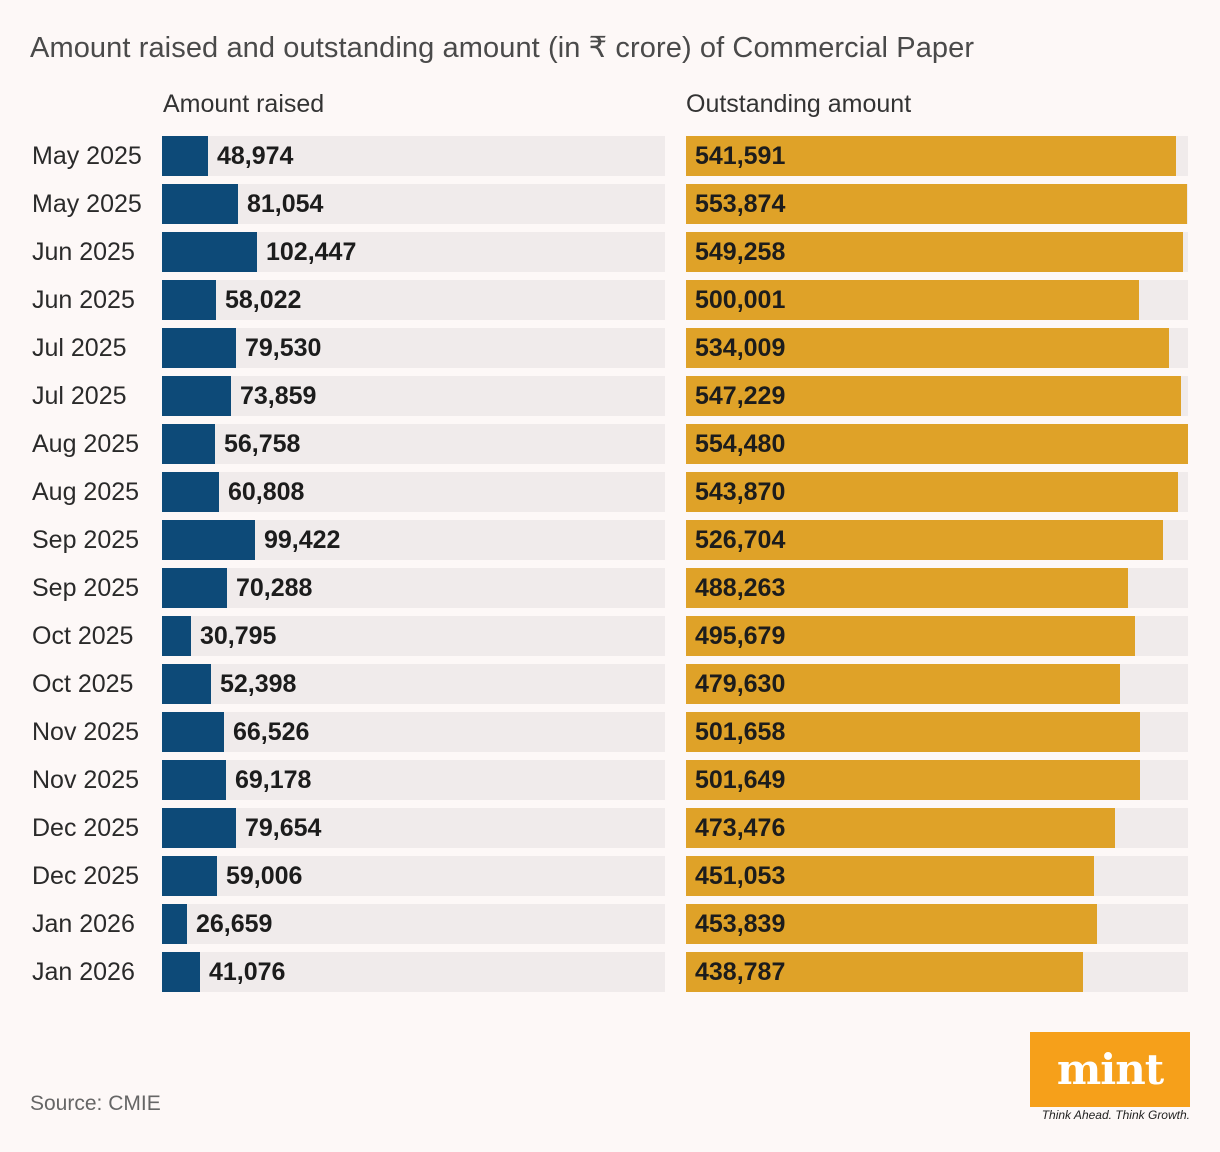 The image size is (1220, 1152). I want to click on outstanding-track: 526,704, so click(937, 540).